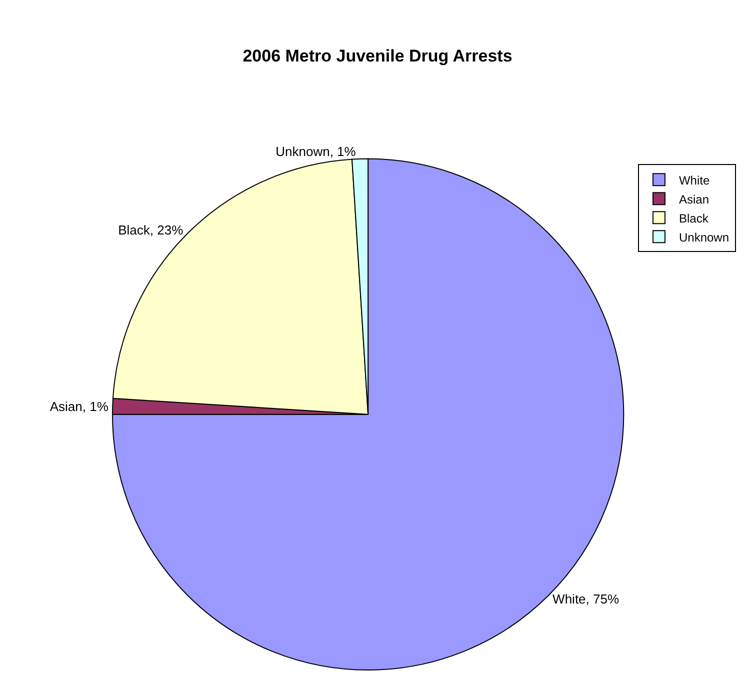 This screenshot has width=755, height=675. I want to click on data-label: Unknown, 1%, so click(316, 151).